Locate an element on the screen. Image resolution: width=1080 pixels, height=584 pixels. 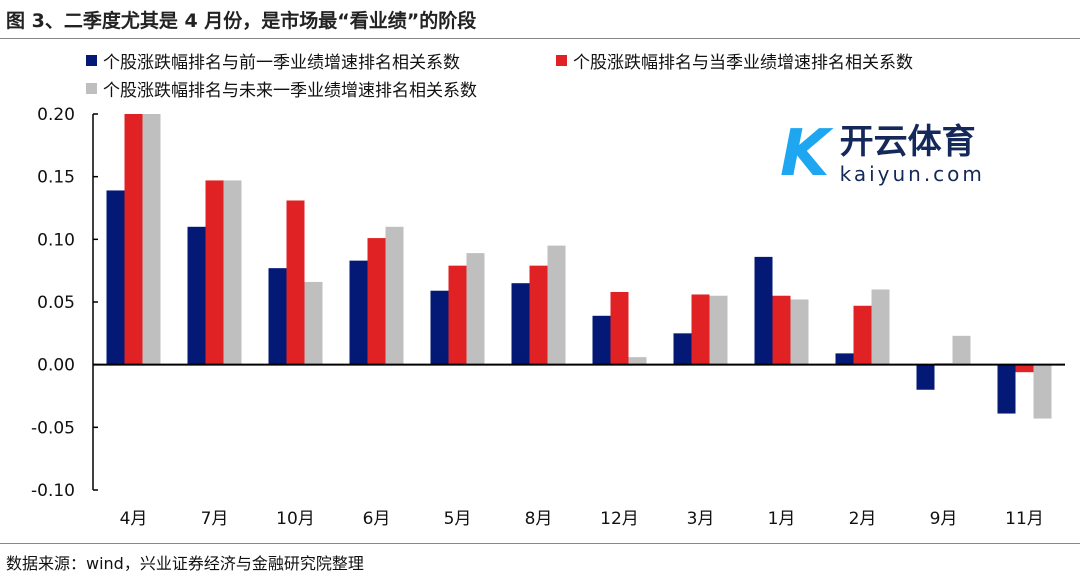
source-divider is located at coordinates (540, 543).